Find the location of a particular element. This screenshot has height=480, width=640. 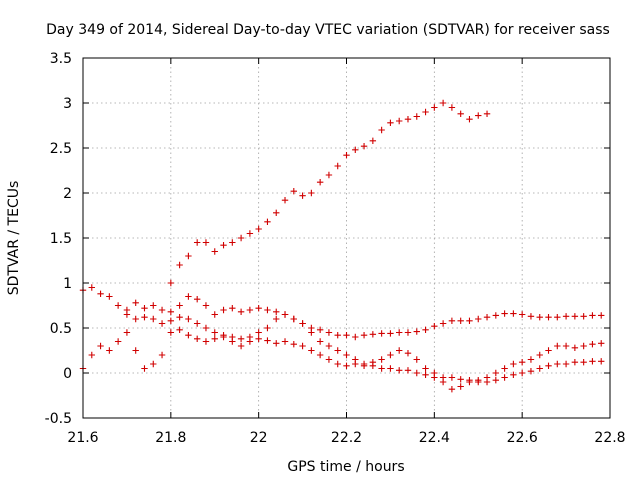

y-tick-label: 3 is located at coordinates (67, 104).